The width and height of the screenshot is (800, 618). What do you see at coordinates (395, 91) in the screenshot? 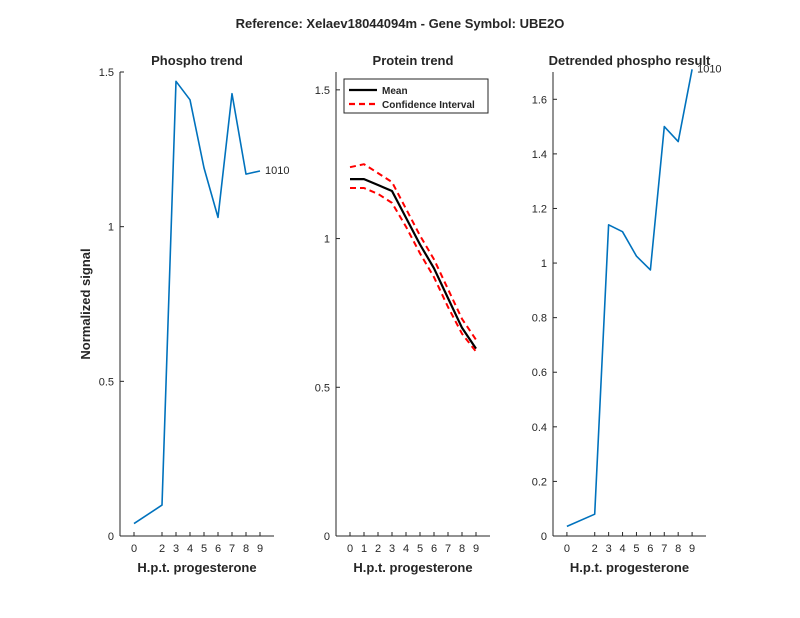
I see `legend-label-1: Mean` at bounding box center [395, 91].